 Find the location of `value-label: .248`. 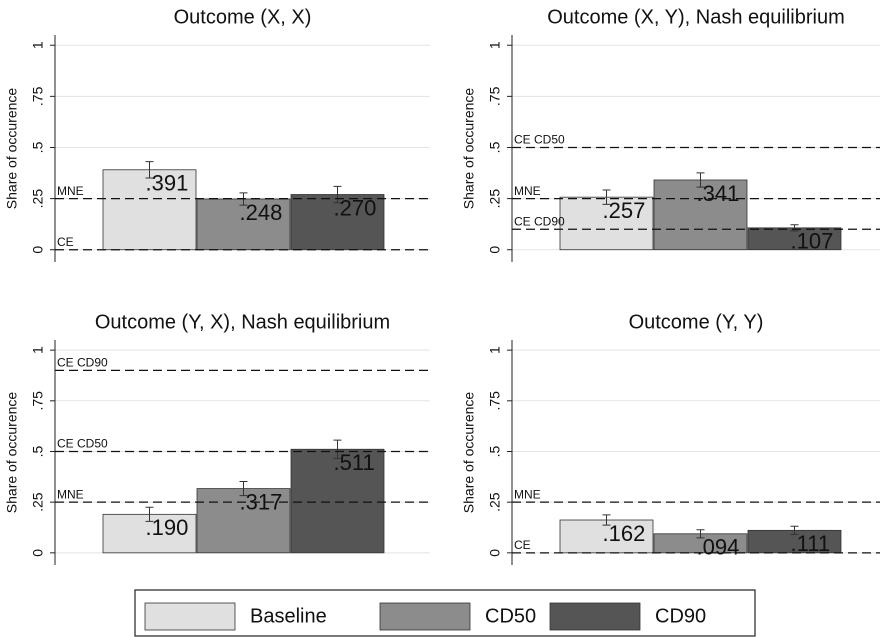

value-label: .248 is located at coordinates (261, 212).